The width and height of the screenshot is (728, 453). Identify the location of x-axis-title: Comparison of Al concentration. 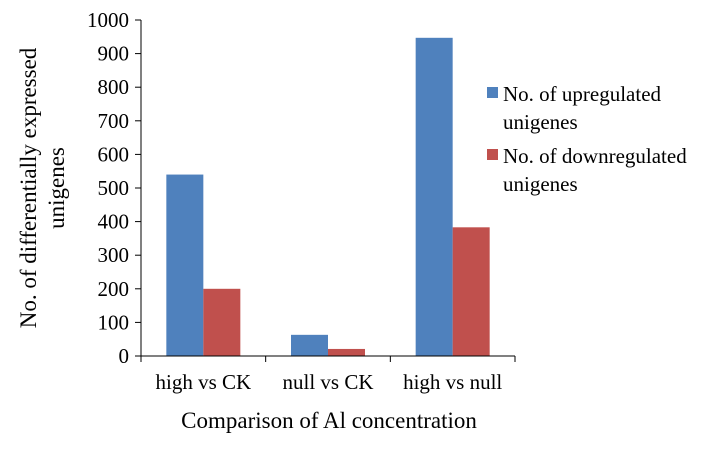
(329, 420).